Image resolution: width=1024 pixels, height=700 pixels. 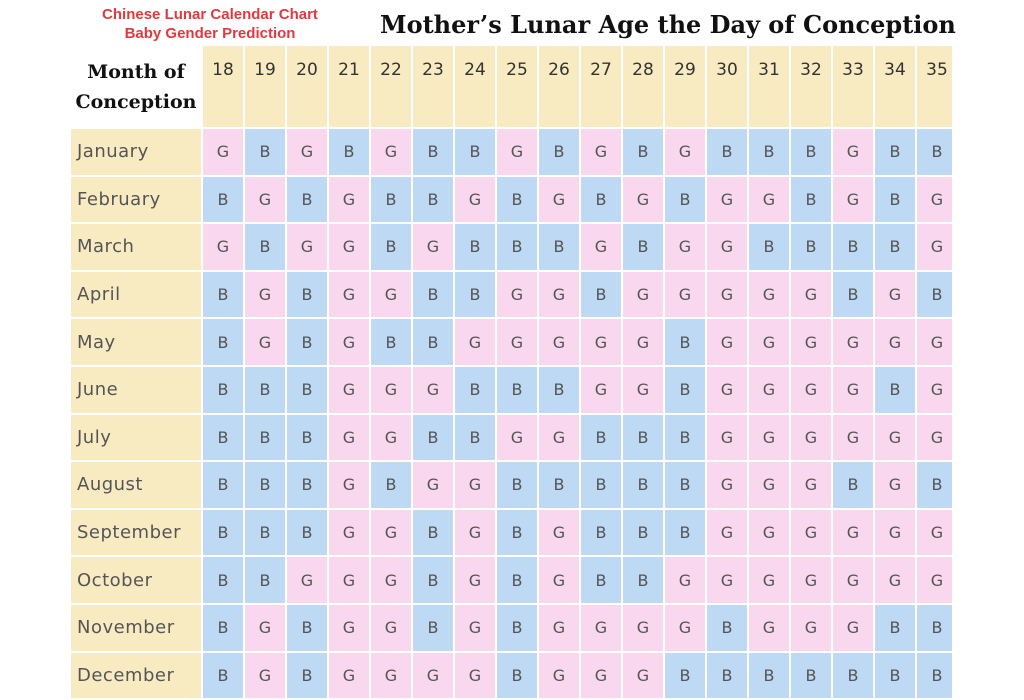 What do you see at coordinates (136, 199) in the screenshot?
I see `month-label: February` at bounding box center [136, 199].